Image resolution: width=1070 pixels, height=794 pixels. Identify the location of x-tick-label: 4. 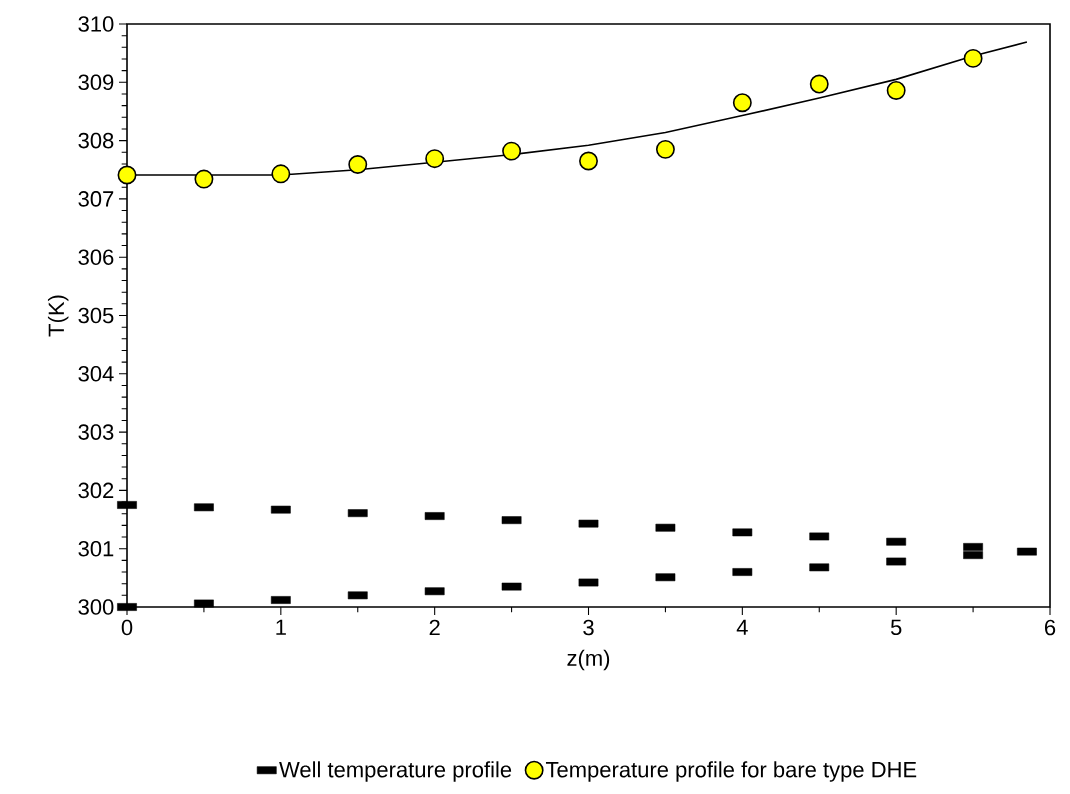
(742, 627).